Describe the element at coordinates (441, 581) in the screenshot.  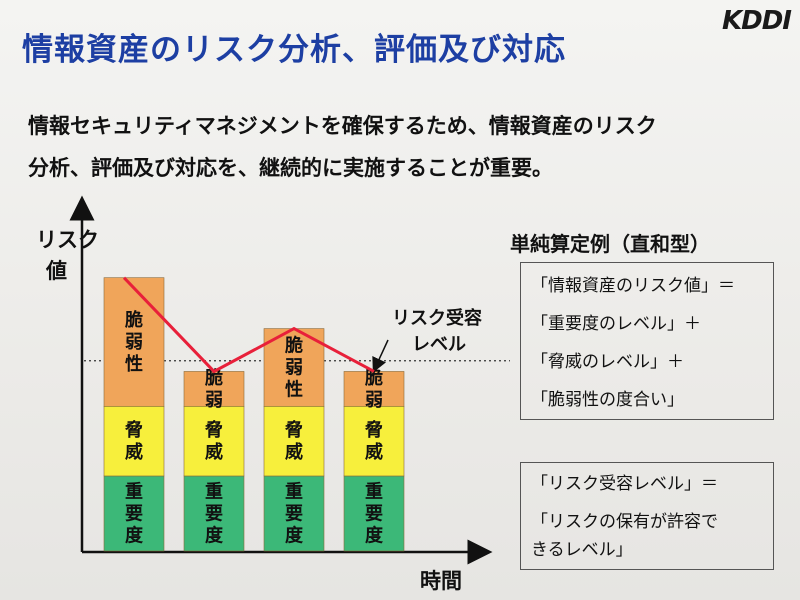
I see `x-axis-label: 時間` at that location.